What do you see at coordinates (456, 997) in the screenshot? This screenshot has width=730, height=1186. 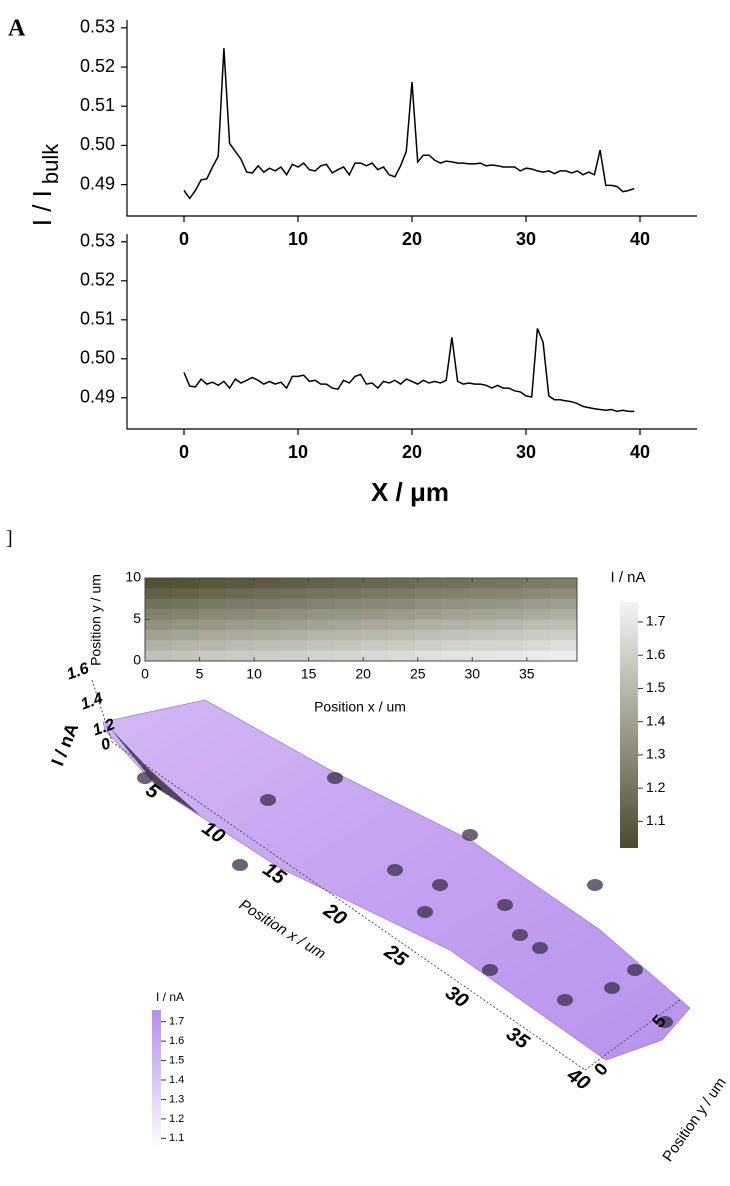 I see `x-tick-label: 30` at bounding box center [456, 997].